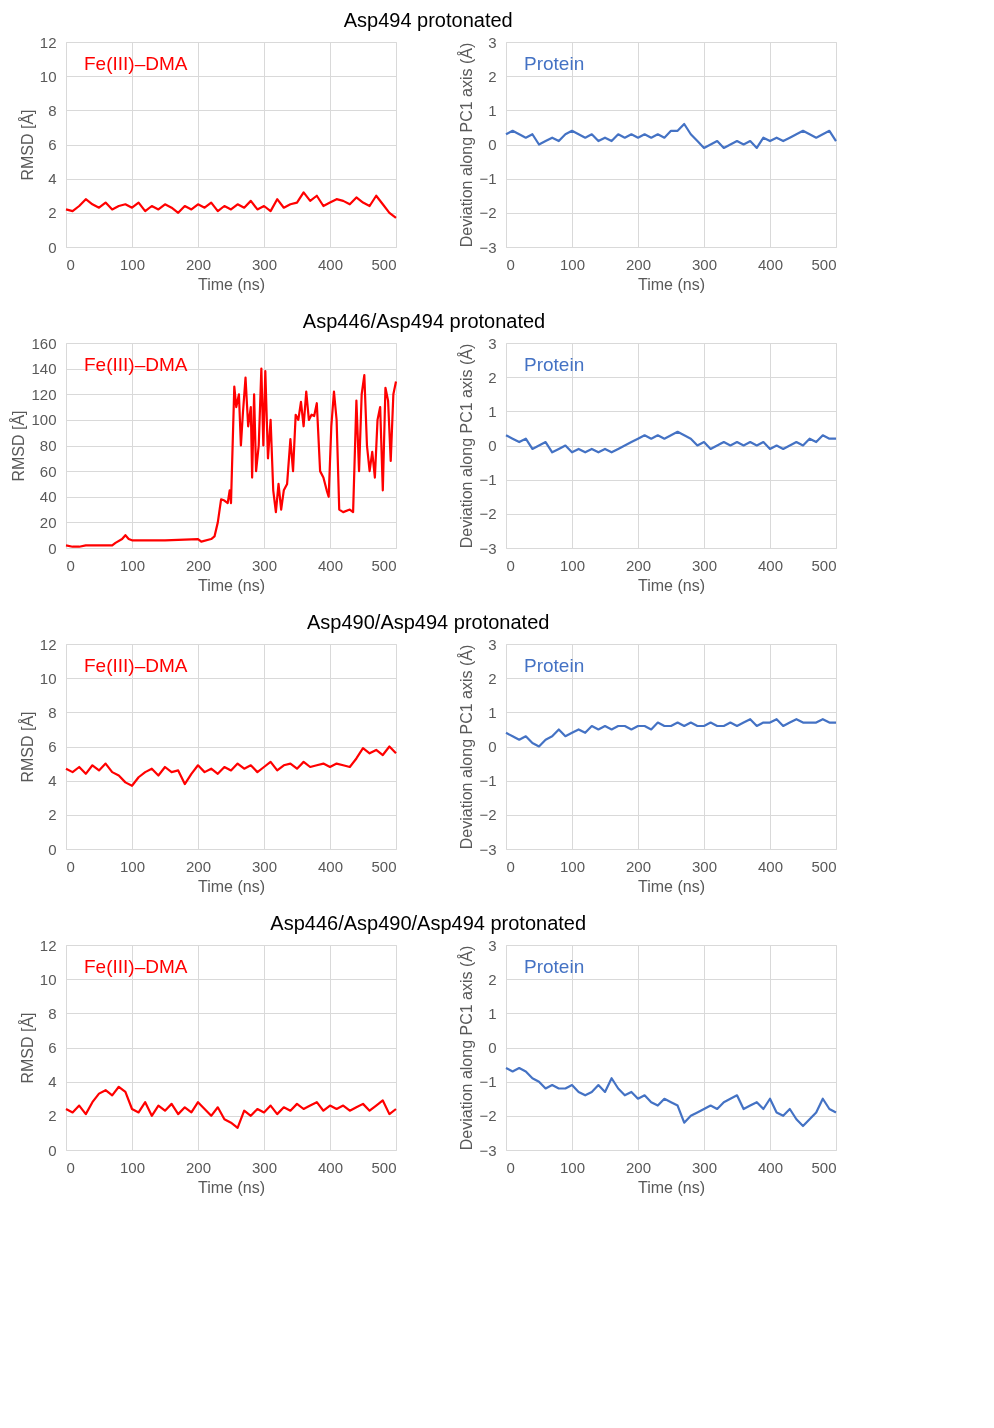 The height and width of the screenshot is (1428, 994). What do you see at coordinates (44, 394) in the screenshot?
I see `y-tick-label: 120` at bounding box center [44, 394].